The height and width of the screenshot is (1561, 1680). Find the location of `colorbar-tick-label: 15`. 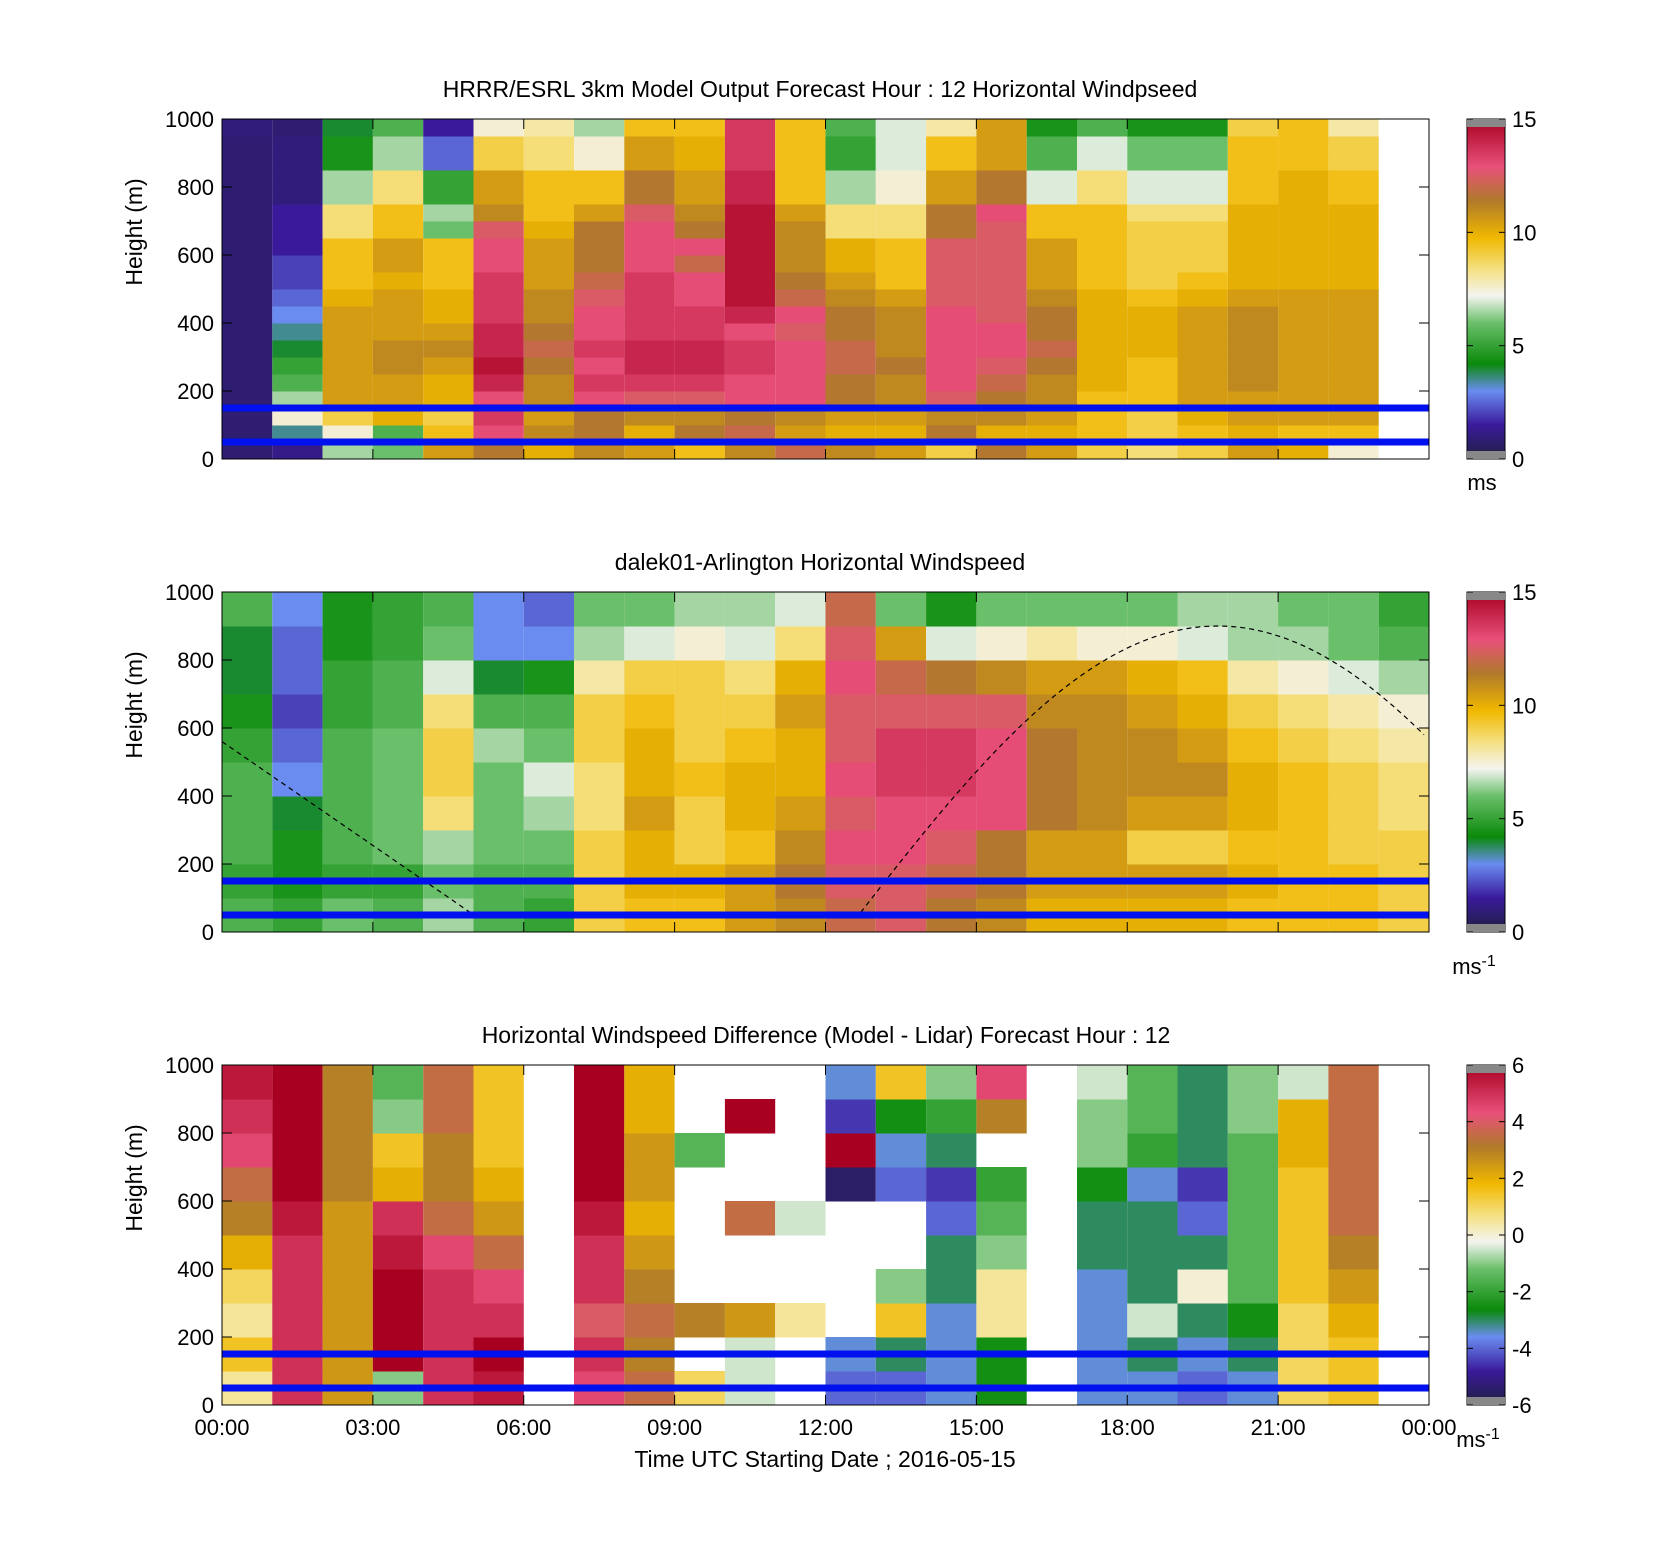

colorbar-tick-label: 15 is located at coordinates (1524, 592).